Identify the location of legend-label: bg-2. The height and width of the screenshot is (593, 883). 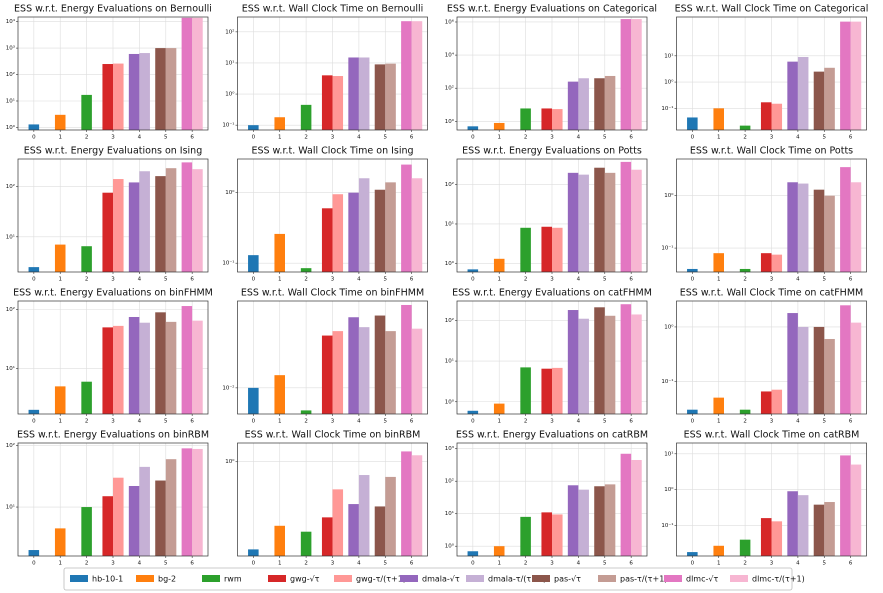
(167, 579).